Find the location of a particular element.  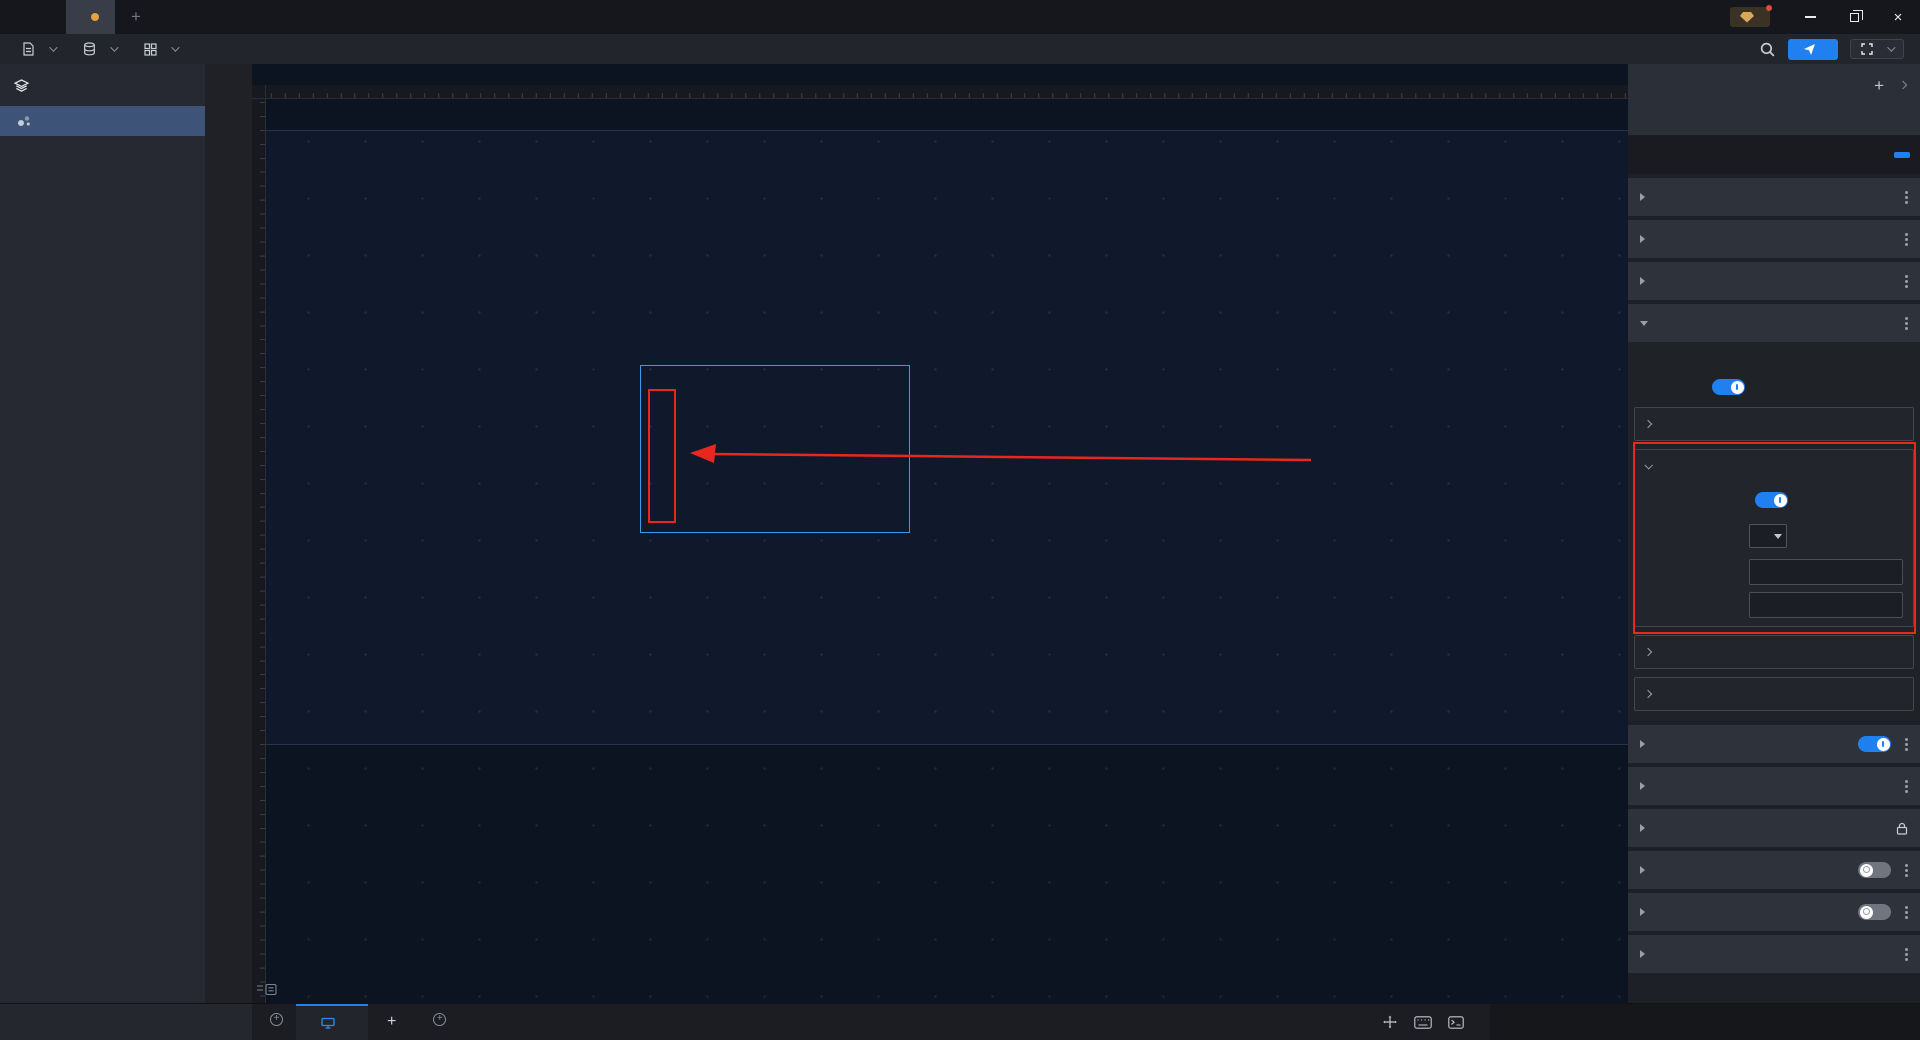

tab-project is located at coordinates (90, 17).